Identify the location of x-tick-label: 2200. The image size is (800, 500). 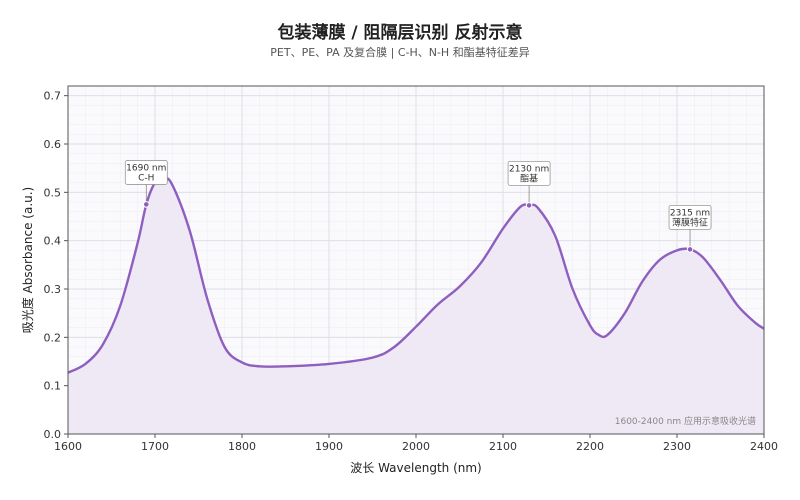
(590, 446).